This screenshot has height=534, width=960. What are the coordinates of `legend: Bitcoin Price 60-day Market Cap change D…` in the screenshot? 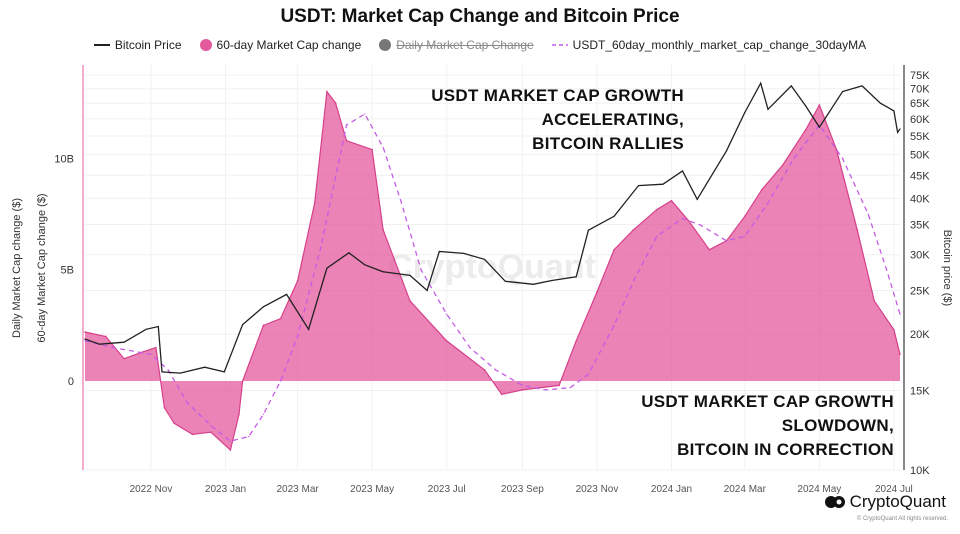 It's located at (480, 45).